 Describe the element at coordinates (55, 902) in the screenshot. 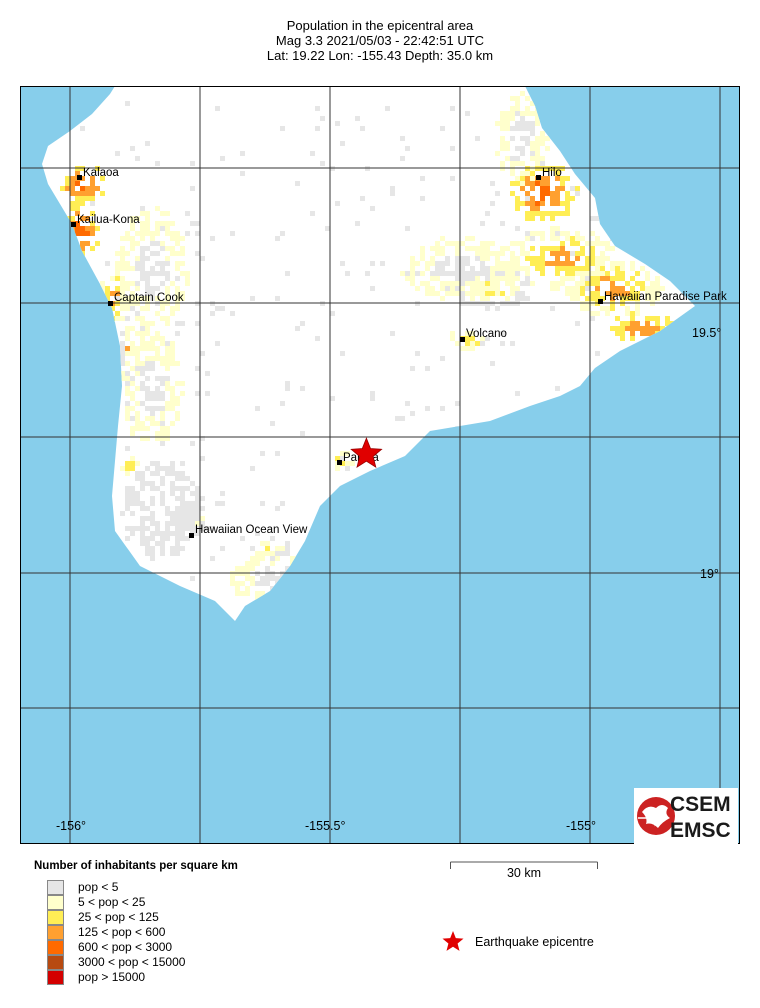

I see `legend-swatch` at that location.